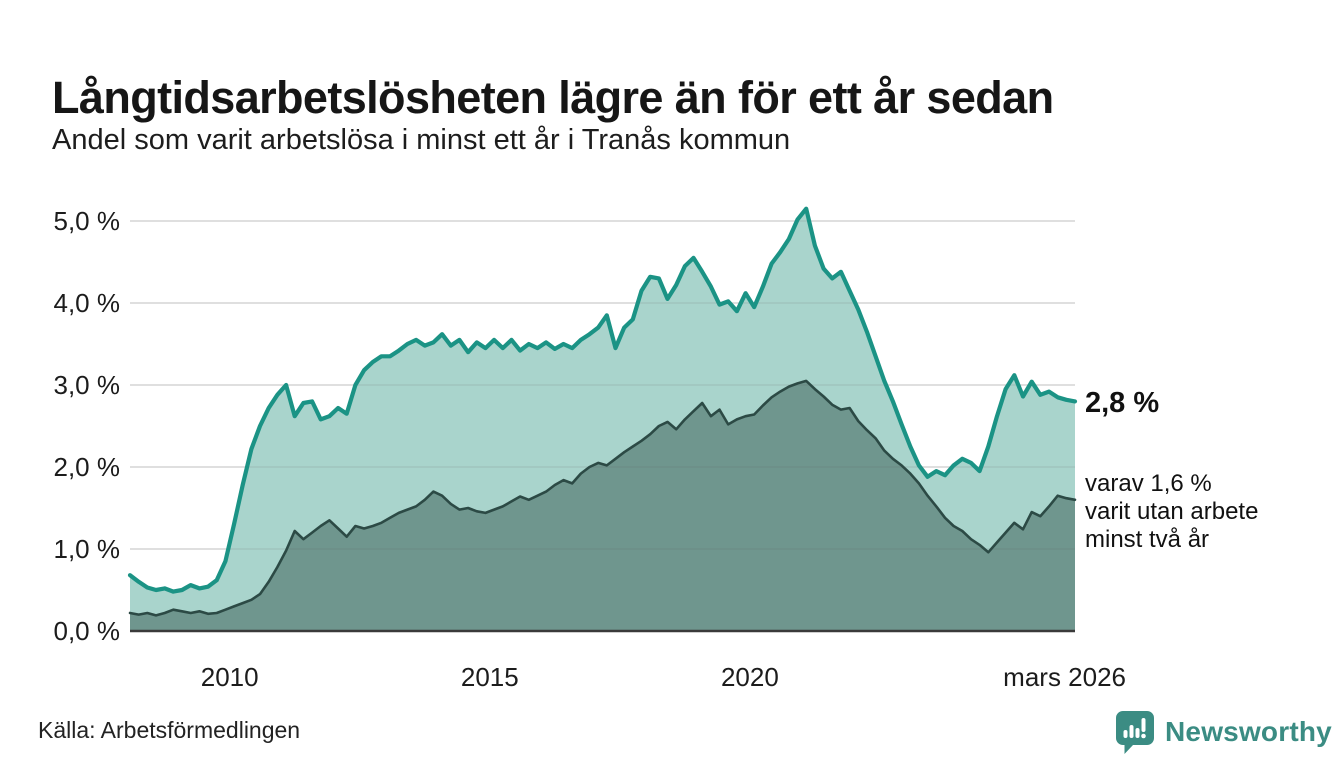  I want to click on secondary-annotation-line2: varit utan arbete, so click(1172, 511).